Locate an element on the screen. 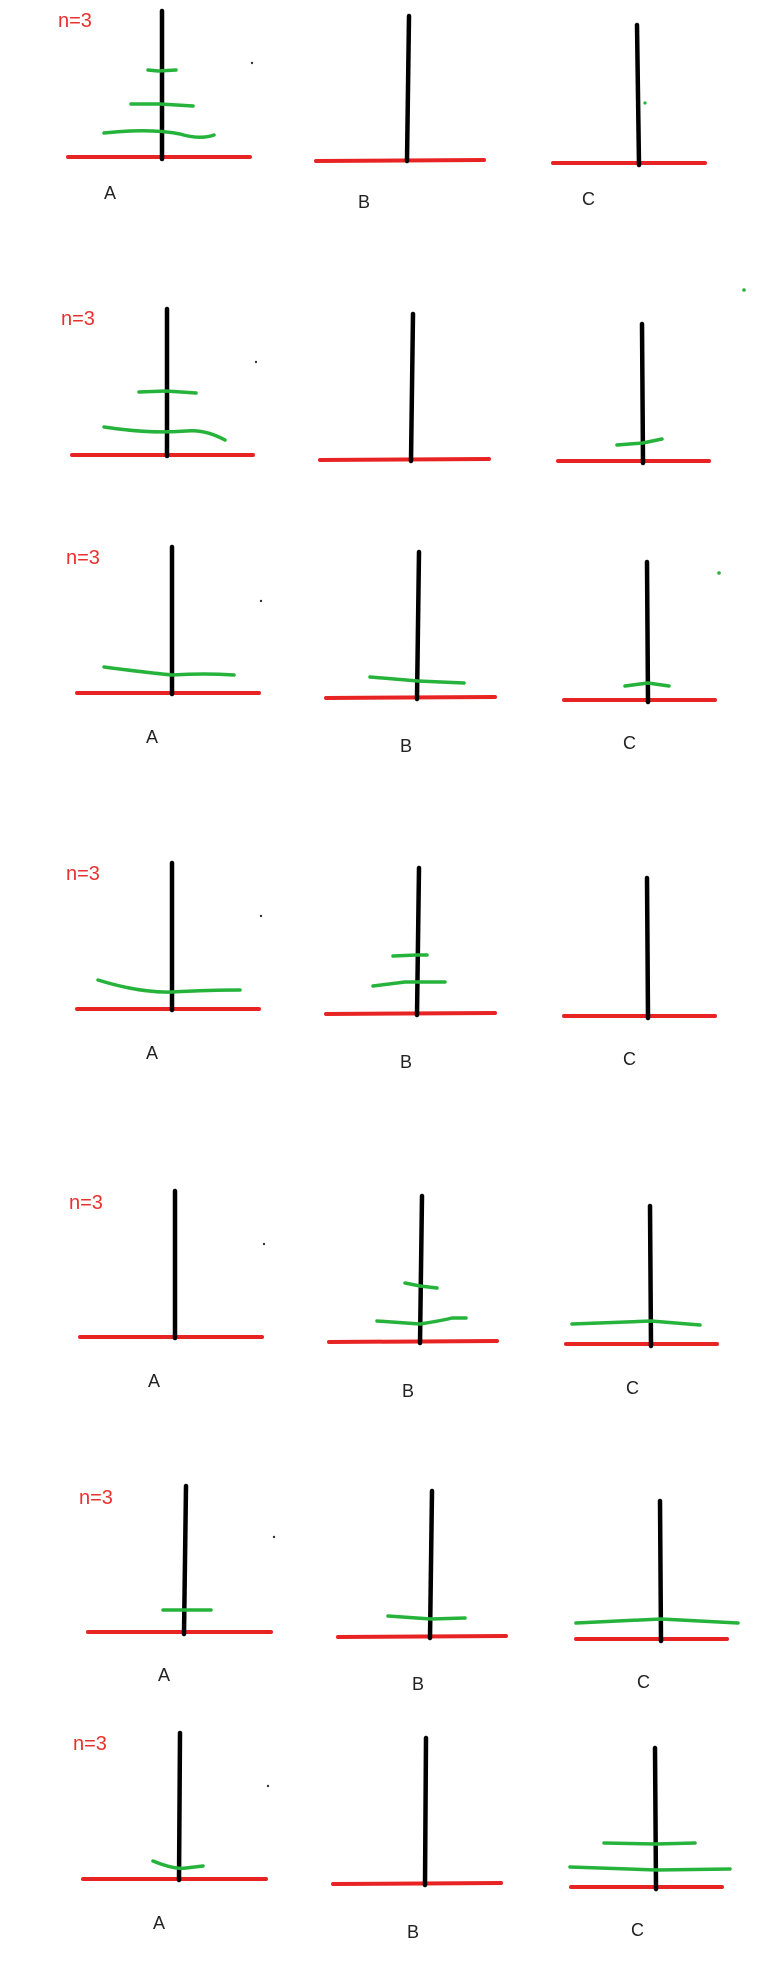 The height and width of the screenshot is (1961, 765). peg-a is located at coordinates (162, 382).